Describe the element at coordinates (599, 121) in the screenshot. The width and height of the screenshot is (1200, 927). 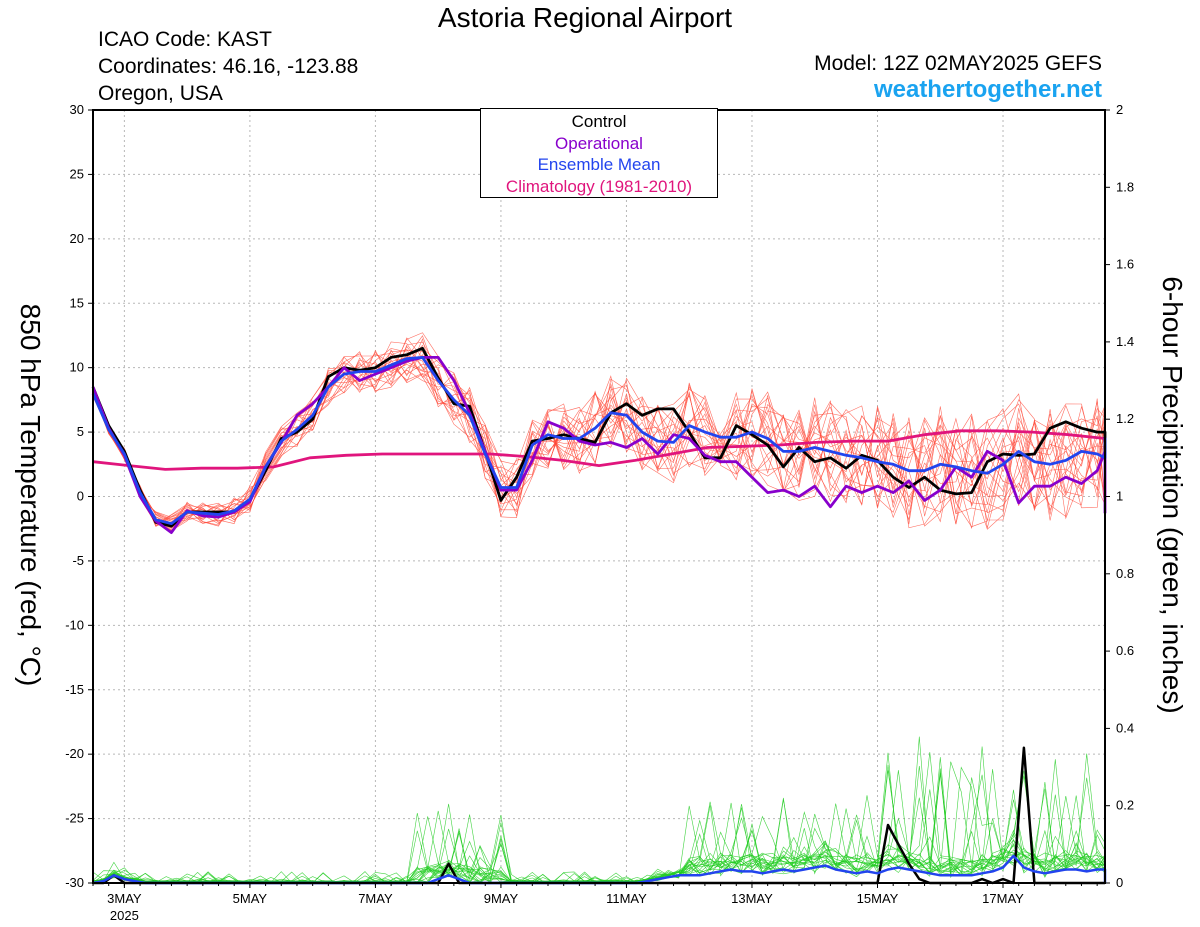
I see `legend-entry-control: Control` at that location.